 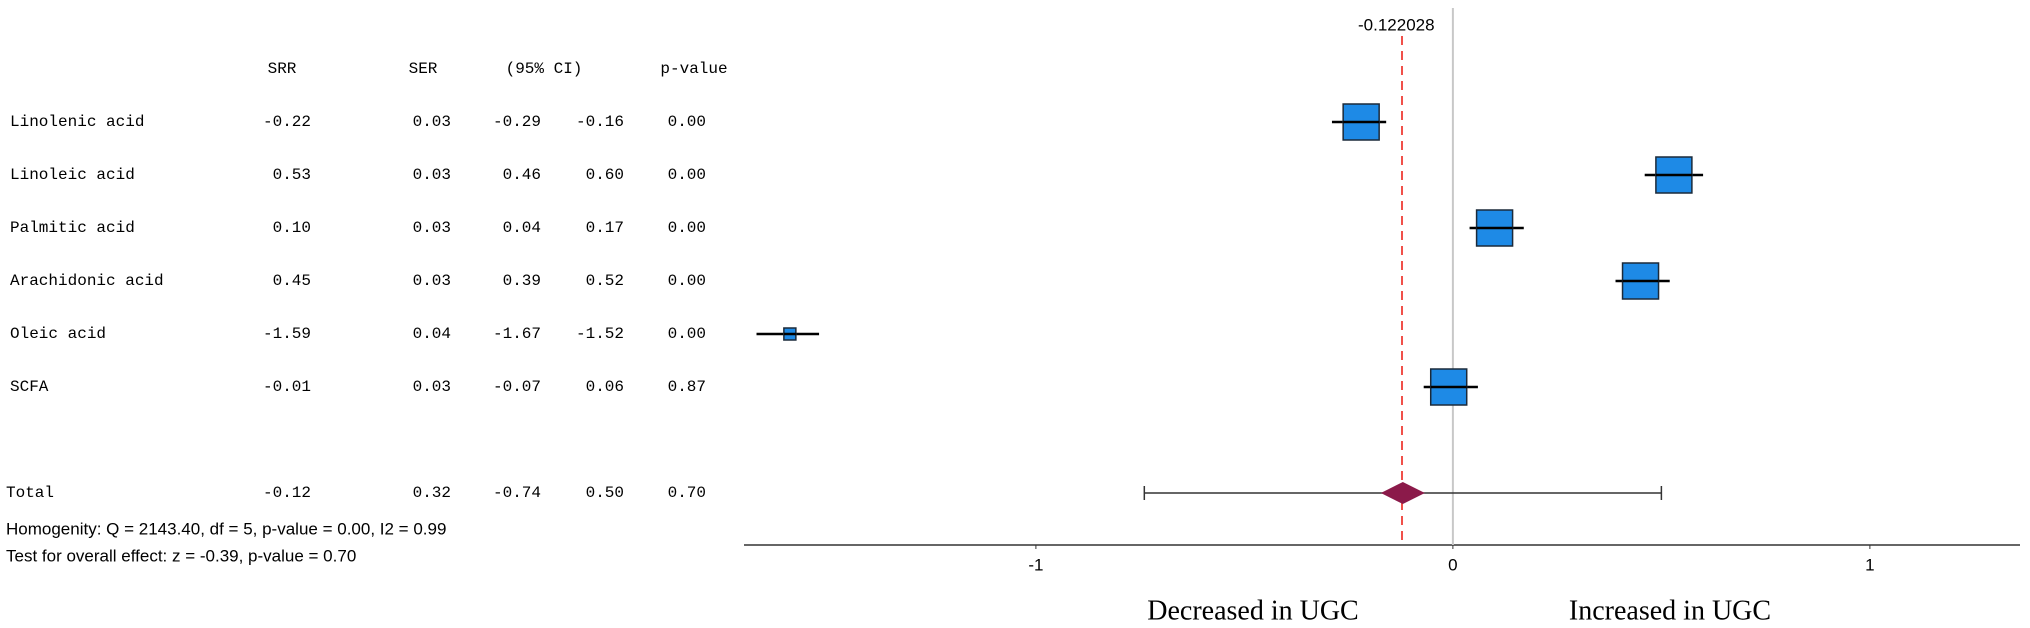 What do you see at coordinates (87, 281) in the screenshot?
I see `row-label: Arachidonic acid` at bounding box center [87, 281].